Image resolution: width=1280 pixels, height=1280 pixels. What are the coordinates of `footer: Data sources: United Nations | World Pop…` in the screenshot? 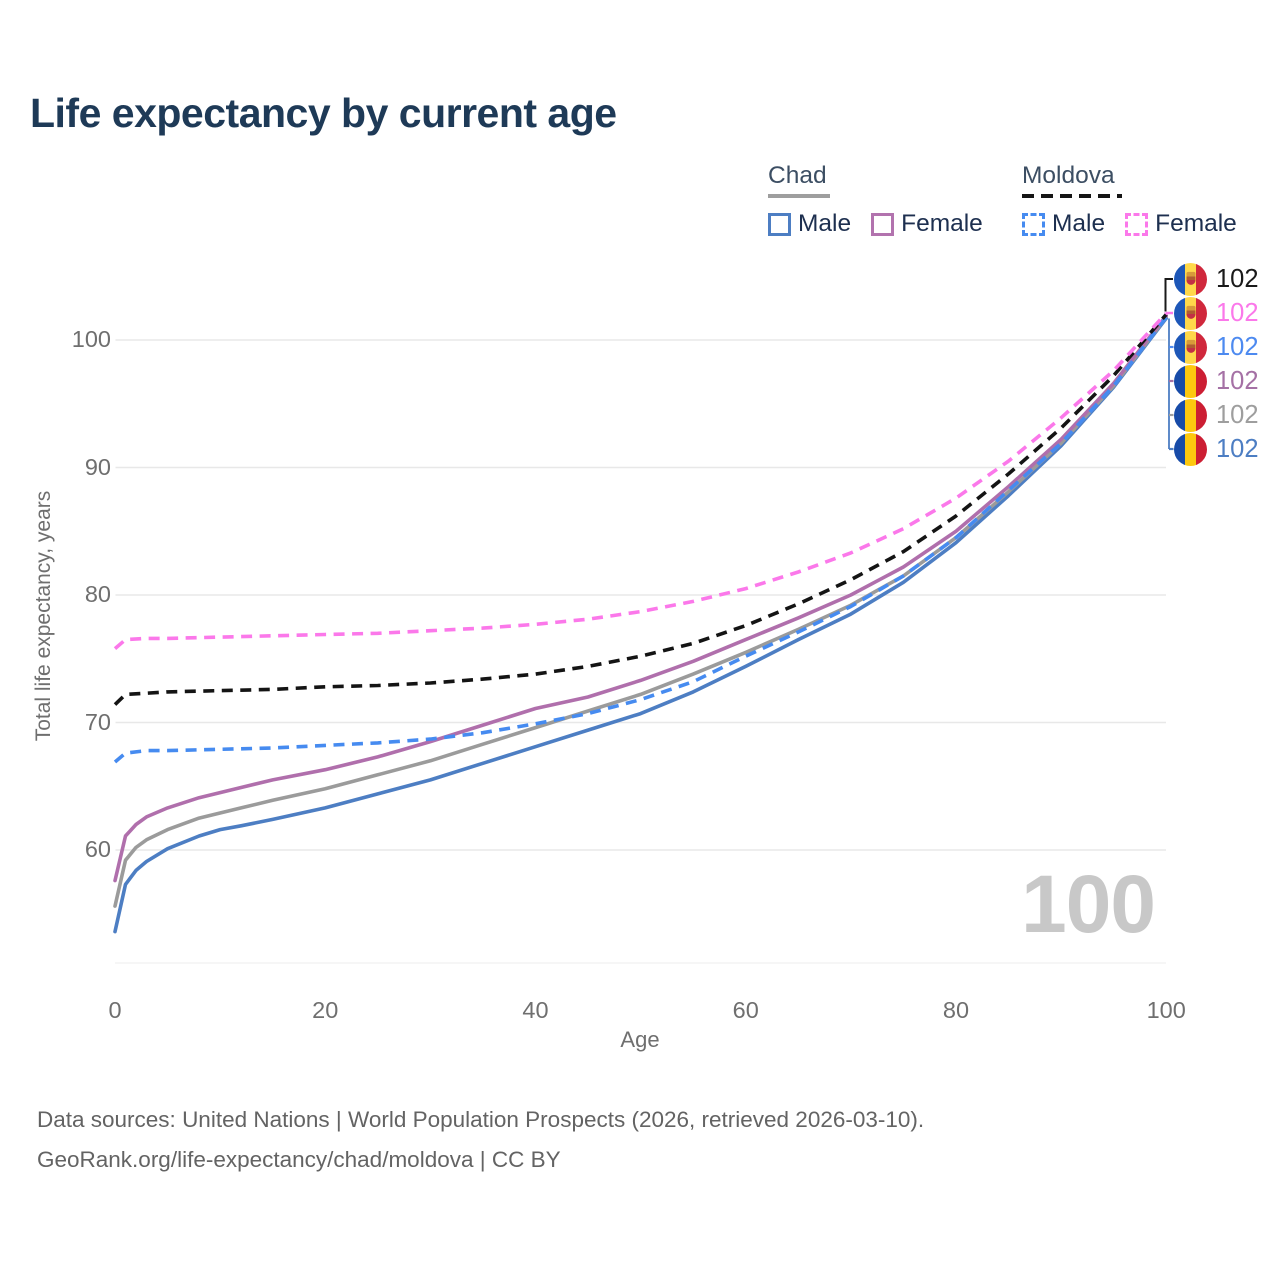 It's located at (480, 1146).